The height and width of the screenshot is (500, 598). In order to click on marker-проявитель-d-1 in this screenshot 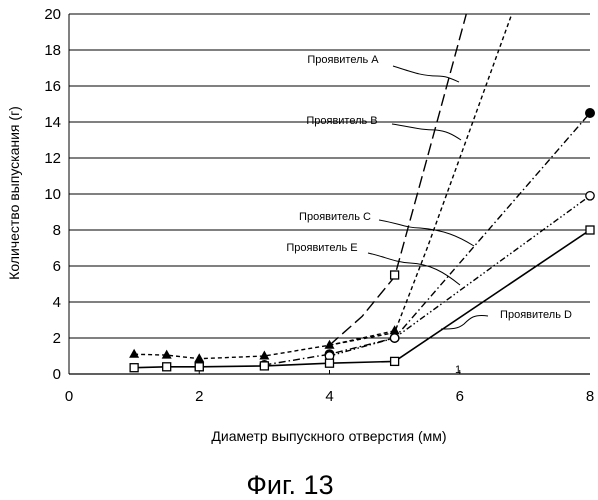, I will do `click(167, 367)`.